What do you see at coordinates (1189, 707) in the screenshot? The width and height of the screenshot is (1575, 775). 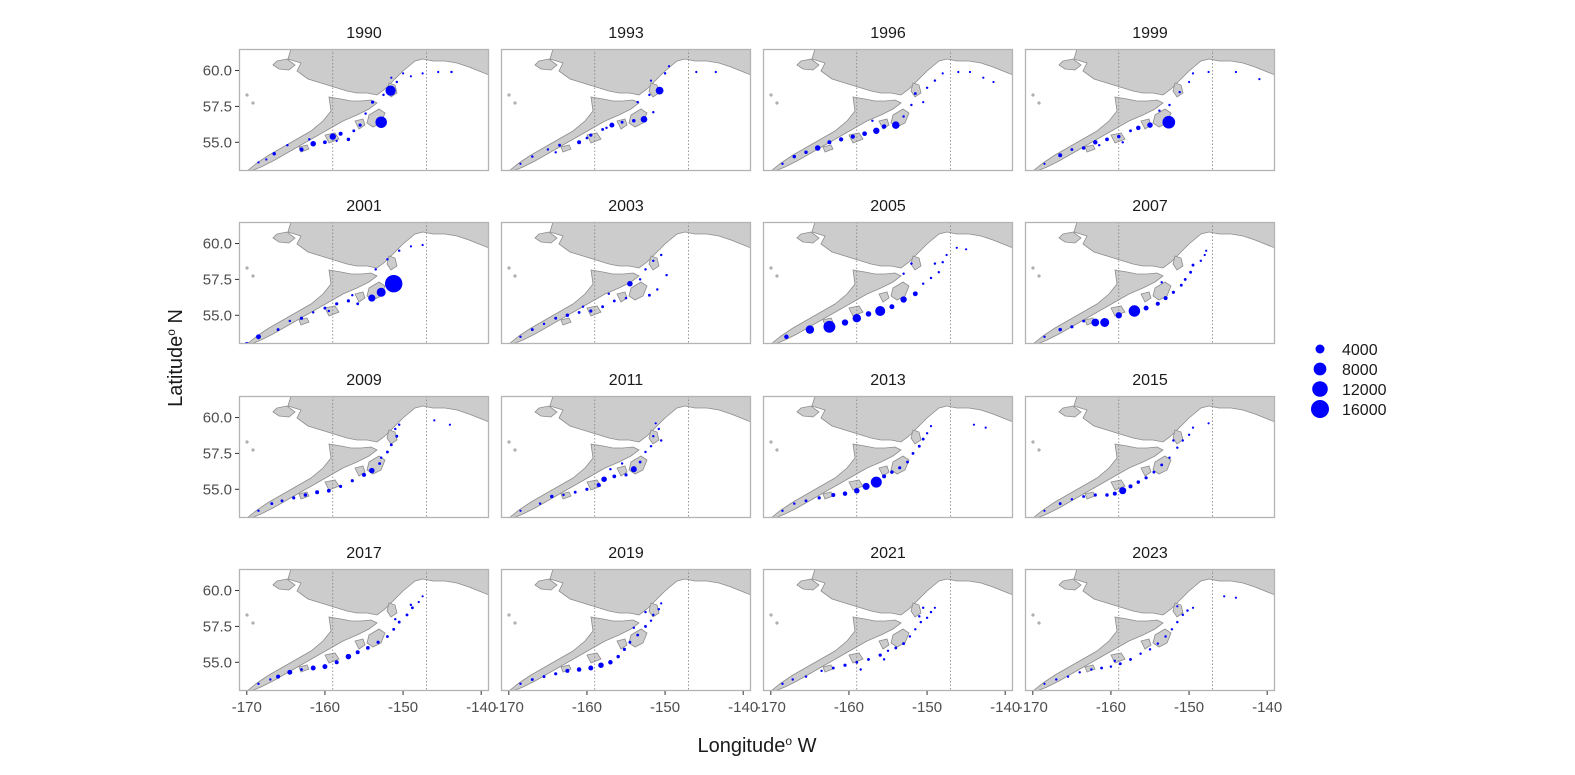 I see `x-tick-label: -150` at bounding box center [1189, 707].